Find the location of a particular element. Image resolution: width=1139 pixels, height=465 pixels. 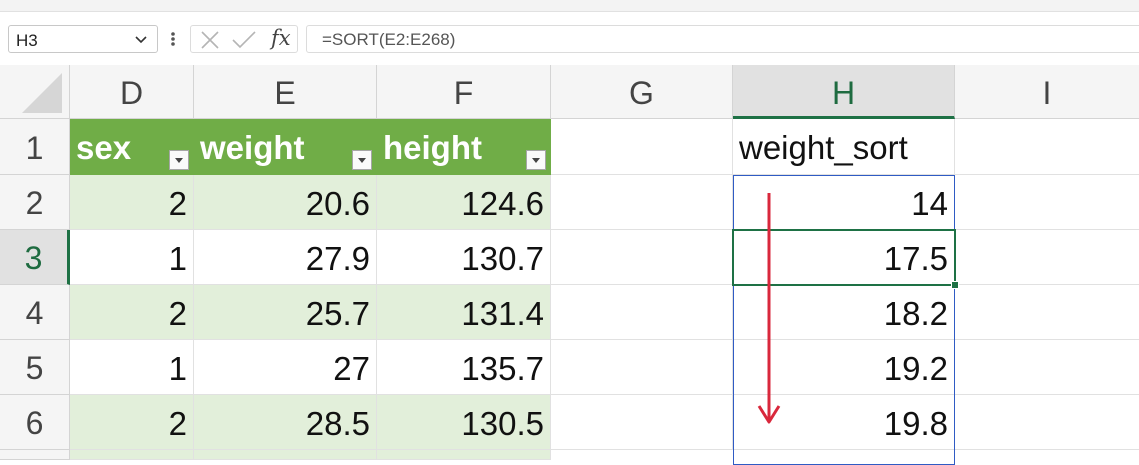

col-header-f: F is located at coordinates (464, 92).